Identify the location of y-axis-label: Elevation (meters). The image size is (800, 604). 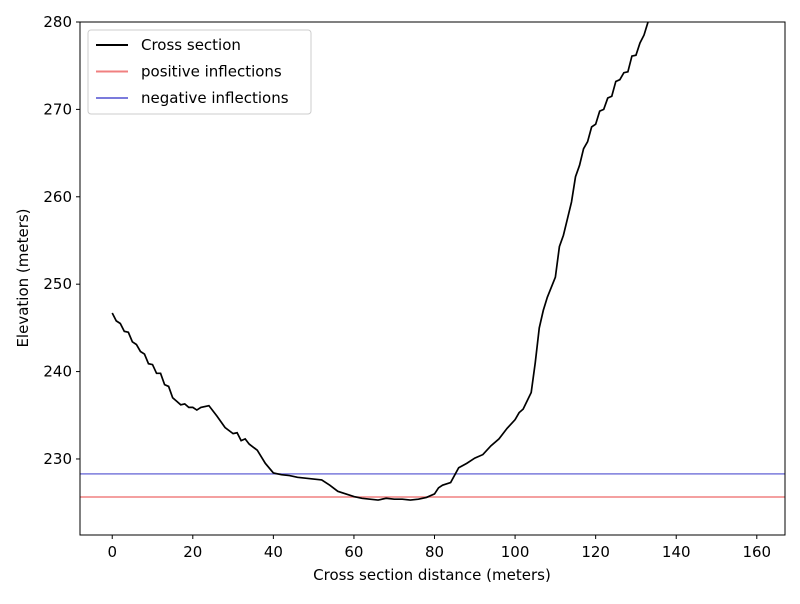
(23, 277).